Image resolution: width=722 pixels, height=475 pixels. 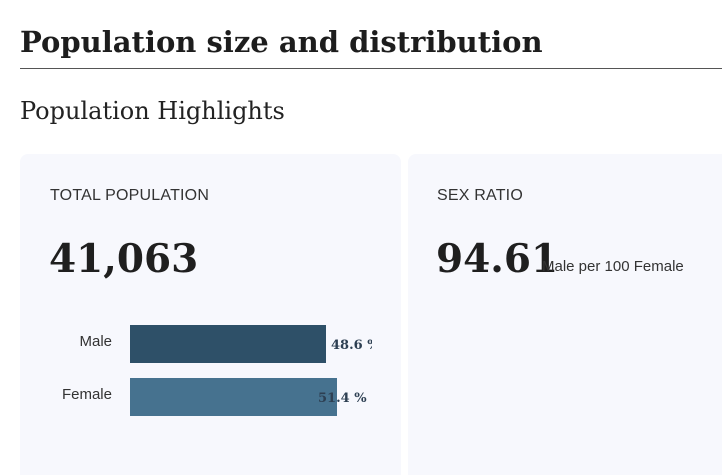 I want to click on female-bar-label: Female, so click(x=86, y=394).